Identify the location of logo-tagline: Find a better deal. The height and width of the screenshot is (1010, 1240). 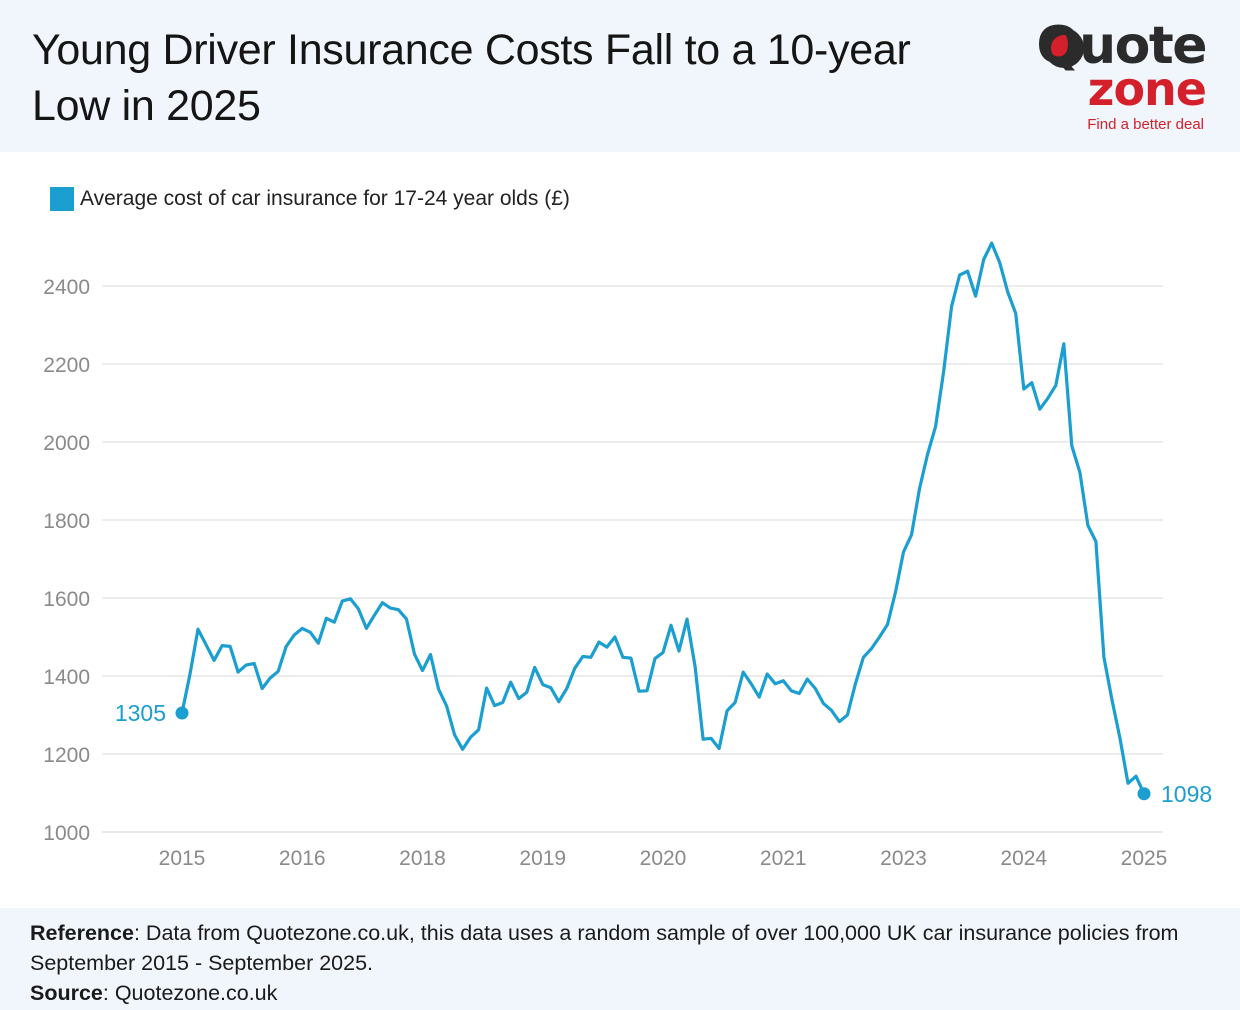
(1145, 124).